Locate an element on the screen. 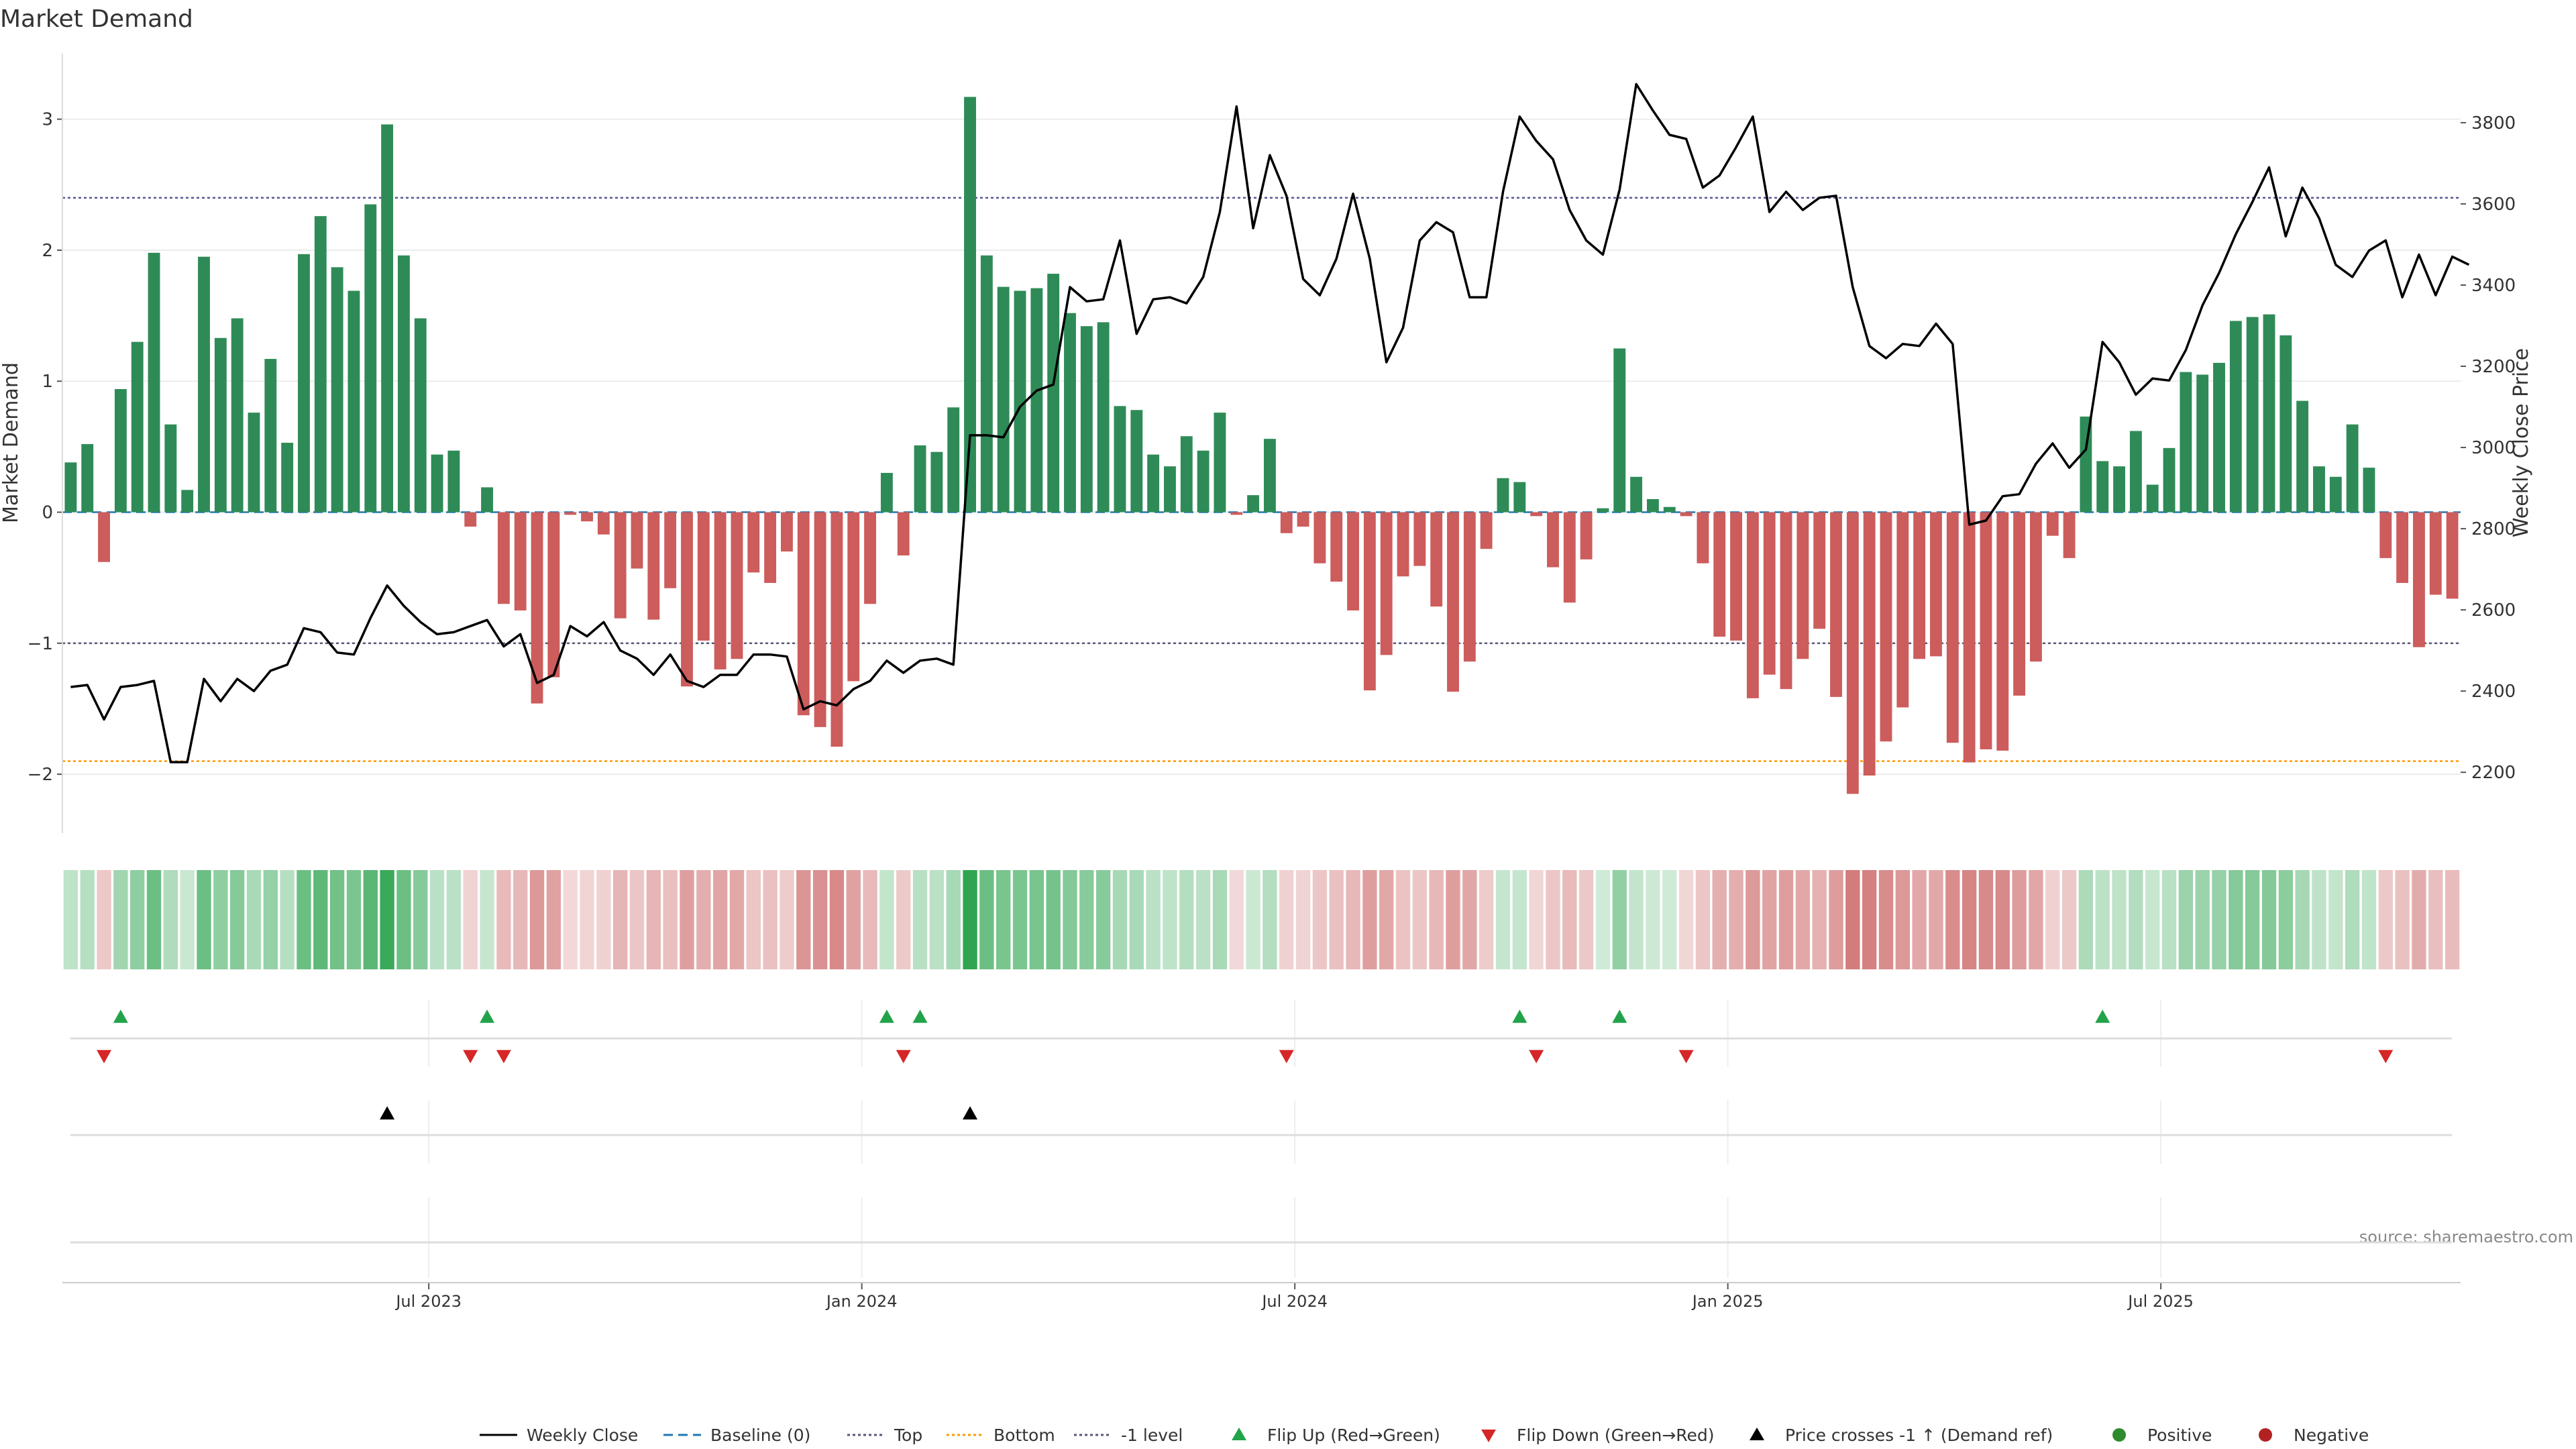 The width and height of the screenshot is (2576, 1449). y2-tick-label: 3800 is located at coordinates (2493, 123).